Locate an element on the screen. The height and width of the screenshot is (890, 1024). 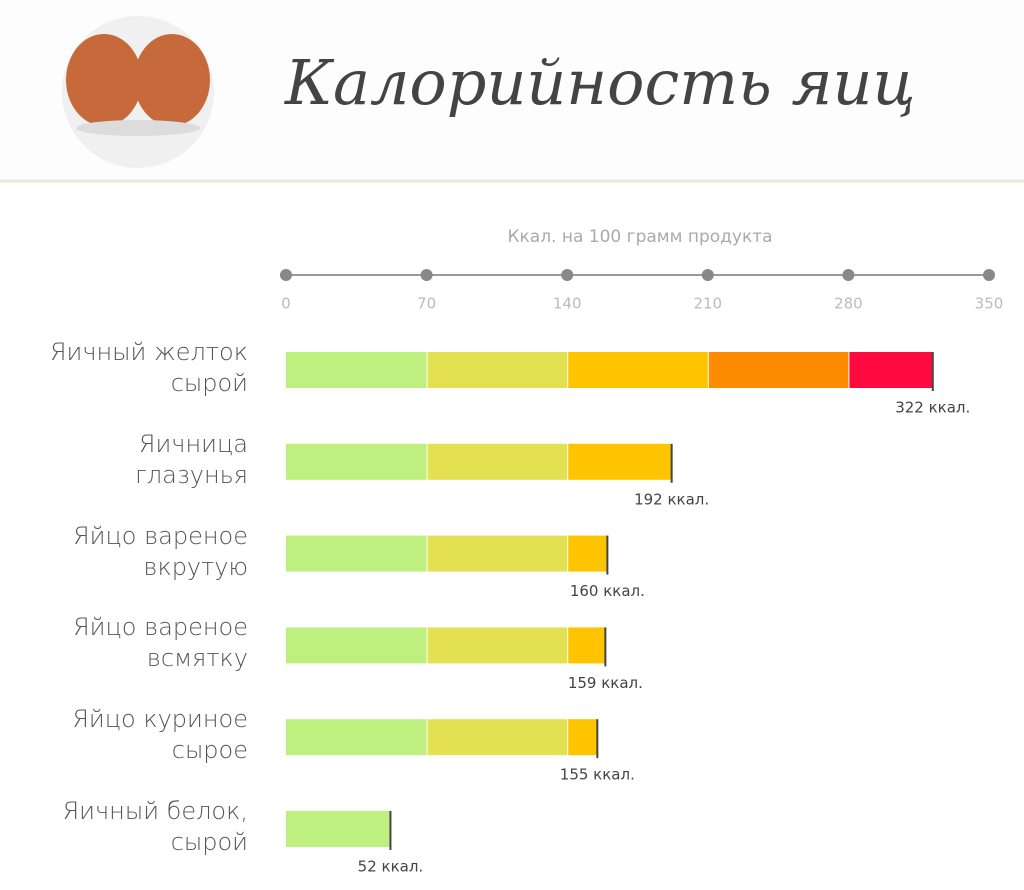
value-label: 52 ккал. is located at coordinates (391, 867).